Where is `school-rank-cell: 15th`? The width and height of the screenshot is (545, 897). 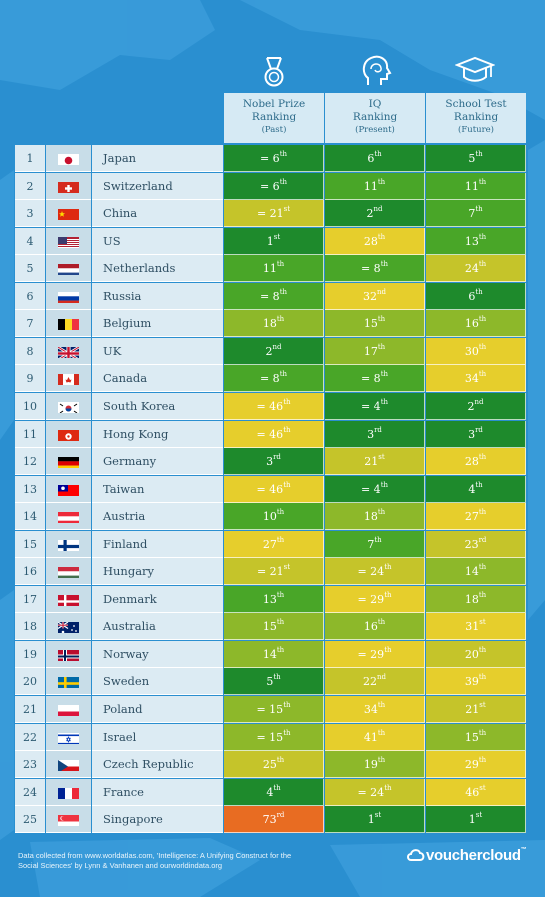 school-rank-cell: 15th is located at coordinates (476, 737).